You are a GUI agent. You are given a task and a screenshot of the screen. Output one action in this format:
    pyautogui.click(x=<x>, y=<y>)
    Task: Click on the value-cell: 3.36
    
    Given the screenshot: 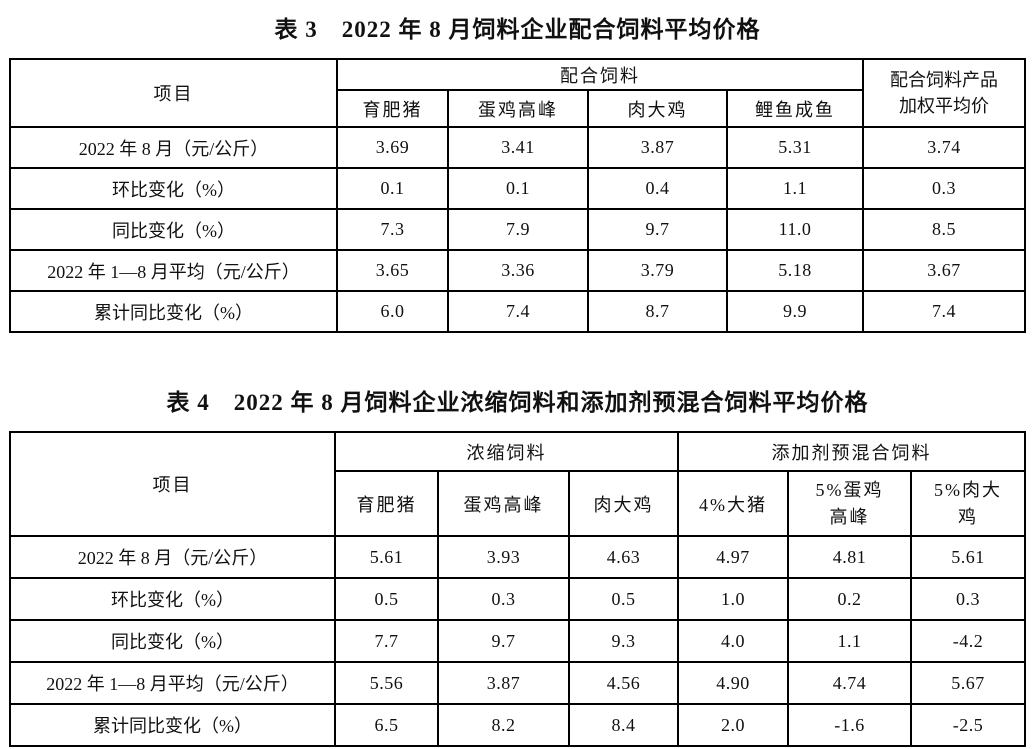 What is the action you would take?
    pyautogui.click(x=518, y=270)
    